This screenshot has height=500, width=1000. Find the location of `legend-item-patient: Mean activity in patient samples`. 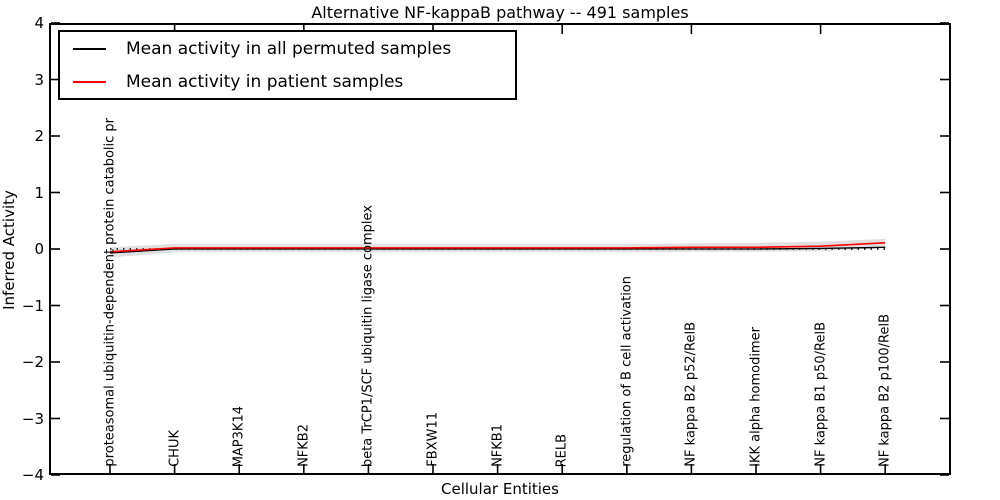

legend-item-patient: Mean activity in patient samples is located at coordinates (287, 81).